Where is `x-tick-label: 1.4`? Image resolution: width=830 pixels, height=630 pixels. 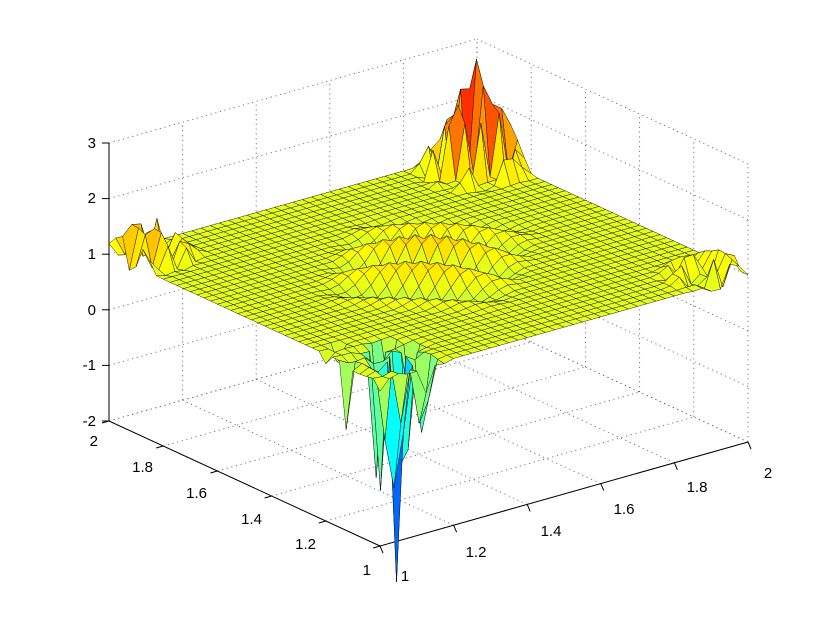 x-tick-label: 1.4 is located at coordinates (551, 531).